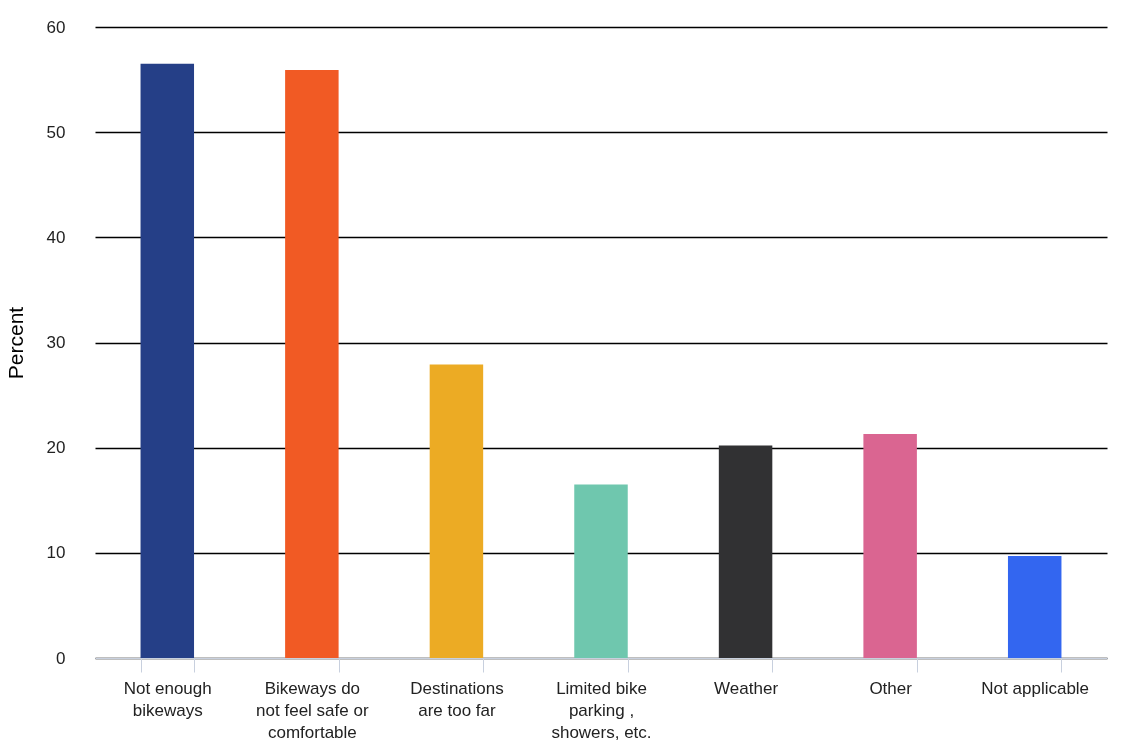 This screenshot has width=1122, height=746. Describe the element at coordinates (56, 342) in the screenshot. I see `y-tick-label: 30` at that location.